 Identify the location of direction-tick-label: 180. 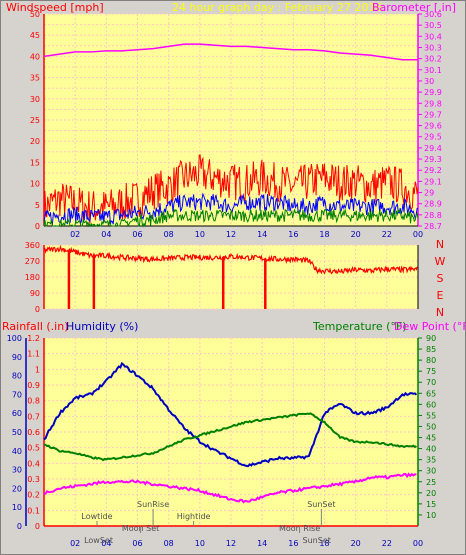
(32, 277).